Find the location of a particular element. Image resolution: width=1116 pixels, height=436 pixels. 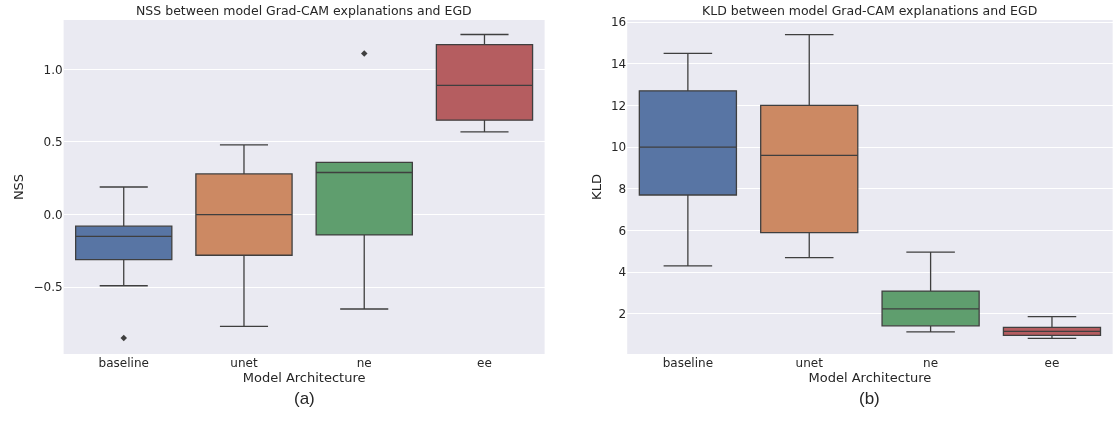

text: (b) is located at coordinates (869, 398).